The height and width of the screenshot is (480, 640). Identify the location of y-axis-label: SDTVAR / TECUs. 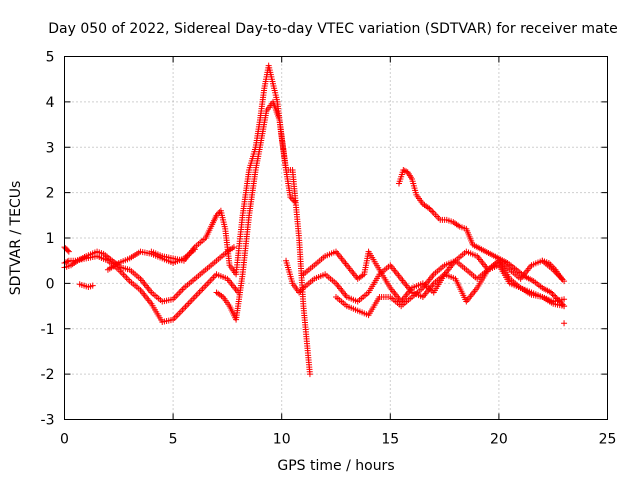
(16, 238).